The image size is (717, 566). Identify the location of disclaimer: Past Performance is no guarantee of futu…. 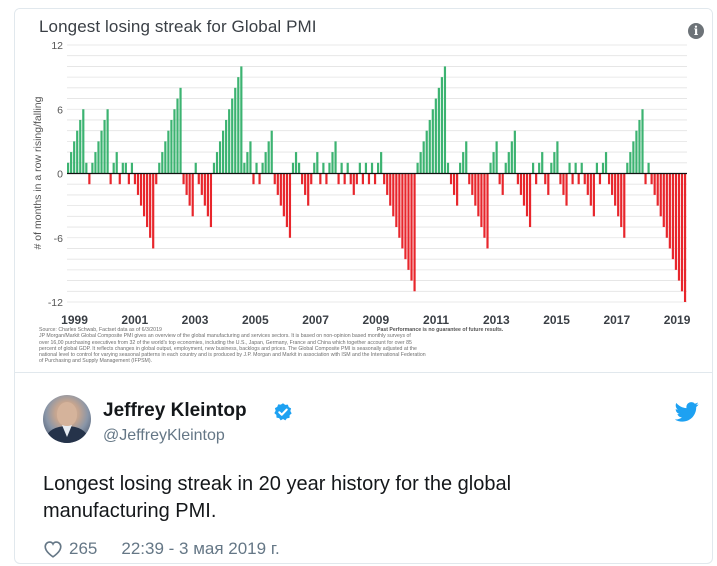
(440, 330).